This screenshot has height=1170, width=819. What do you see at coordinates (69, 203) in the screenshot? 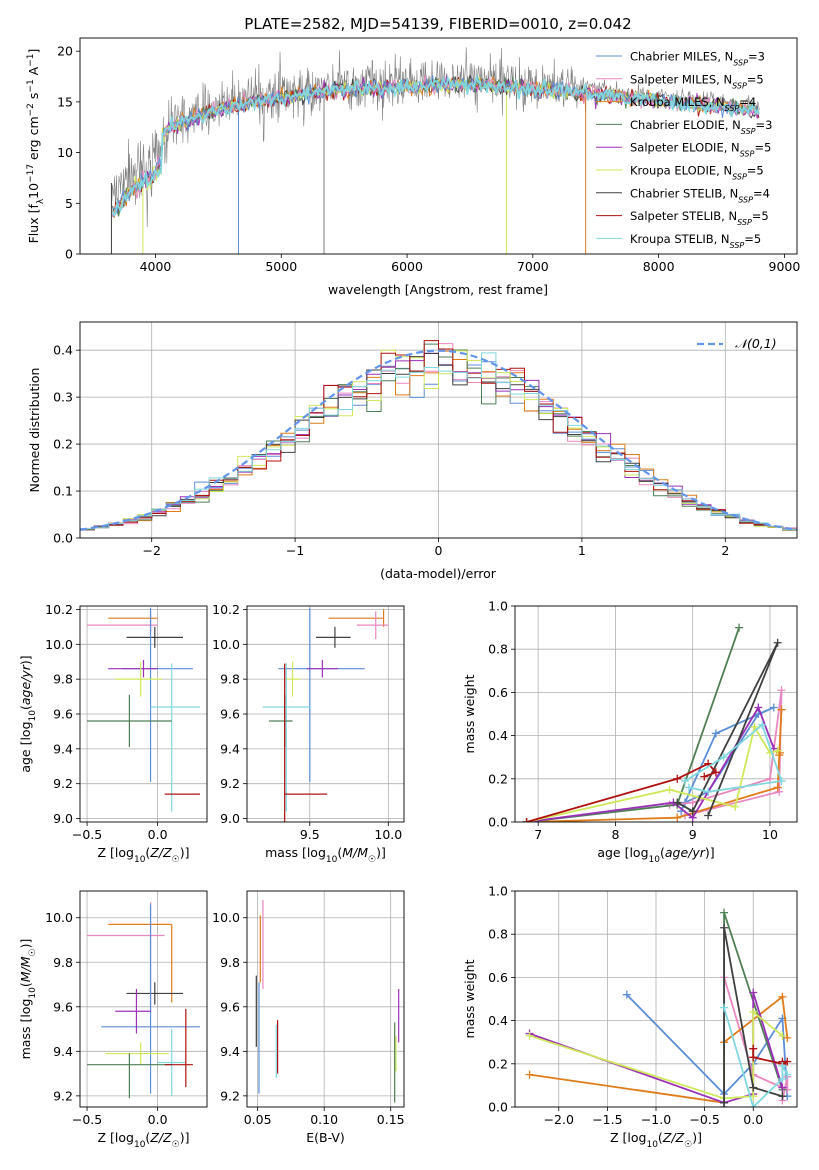
I see `y-tick-label: 5` at bounding box center [69, 203].